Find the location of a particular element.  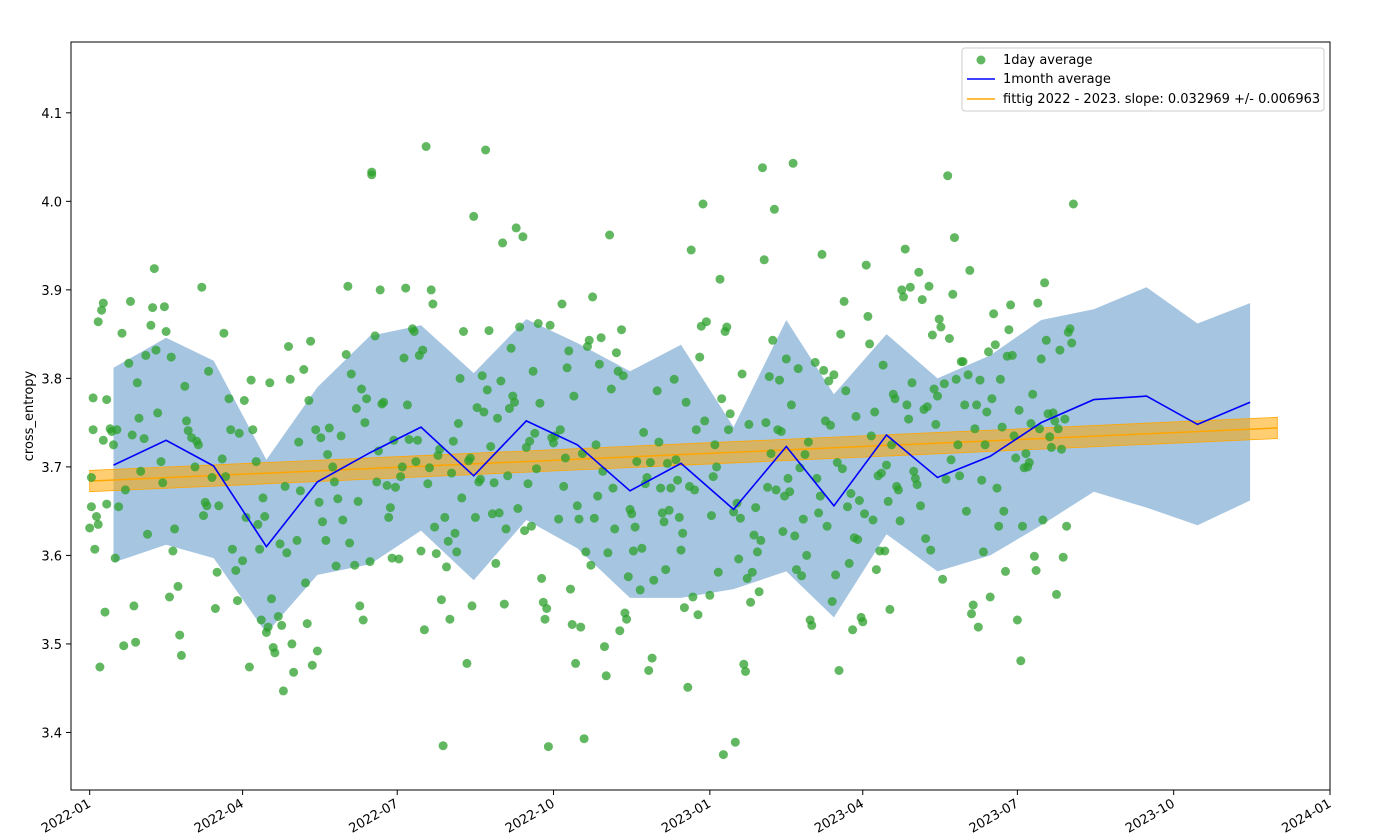

fit-layer is located at coordinates (683, 454).